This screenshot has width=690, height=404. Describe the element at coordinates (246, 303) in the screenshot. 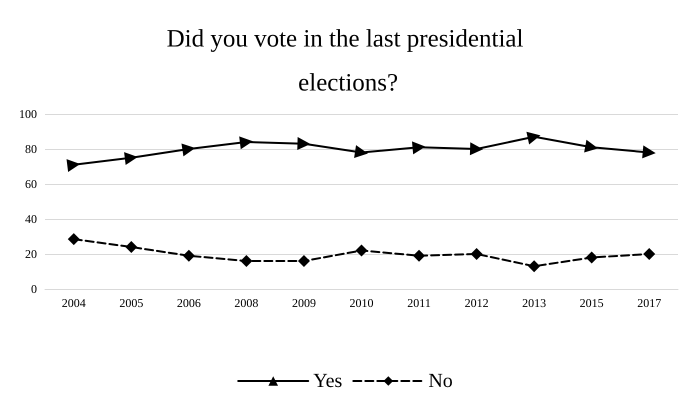

I see `x-tick-label: 2008` at that location.